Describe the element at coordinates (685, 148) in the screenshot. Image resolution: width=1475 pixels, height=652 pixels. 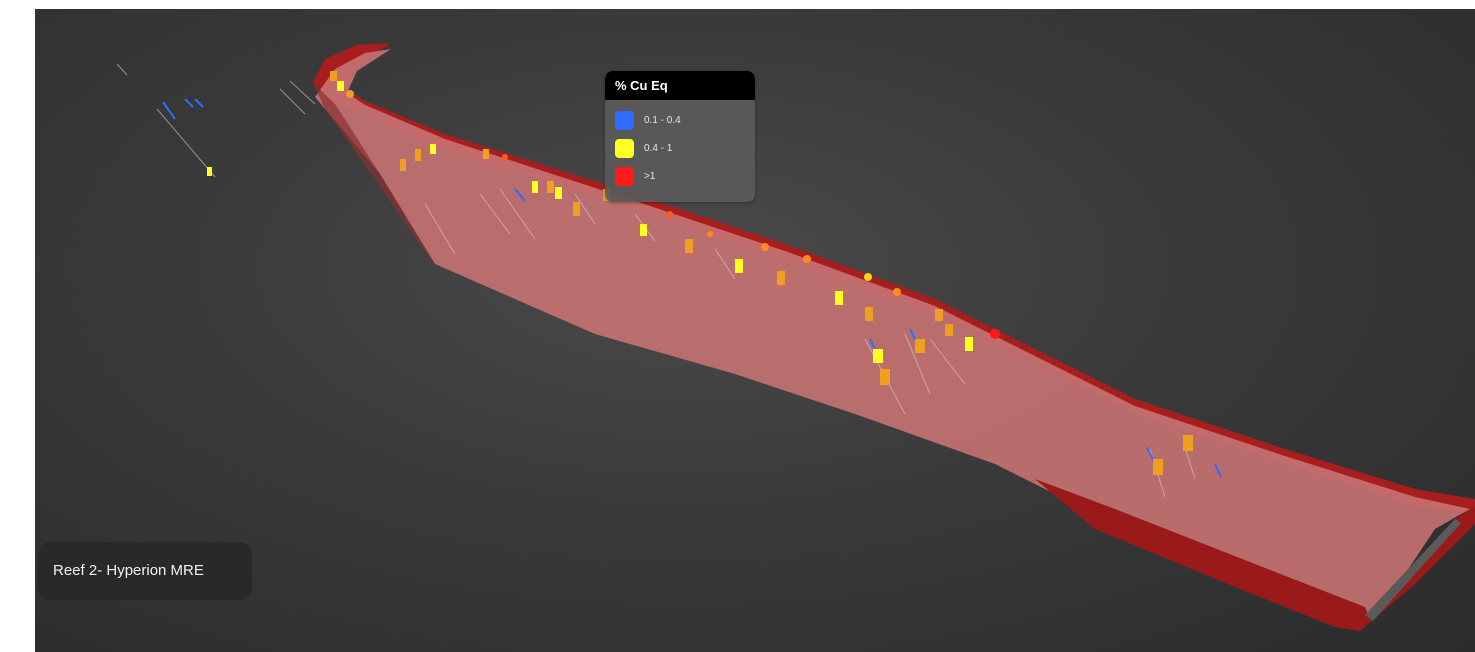
I see `legend-item-medium: 0.4 - 1` at that location.